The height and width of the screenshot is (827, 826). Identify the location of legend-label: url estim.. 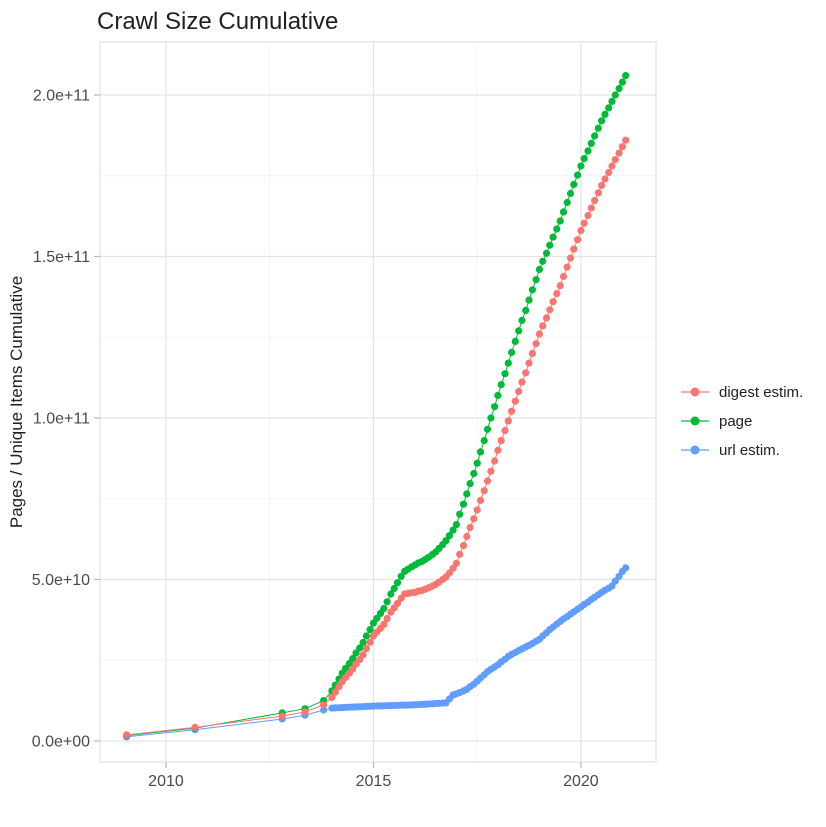
(749, 450).